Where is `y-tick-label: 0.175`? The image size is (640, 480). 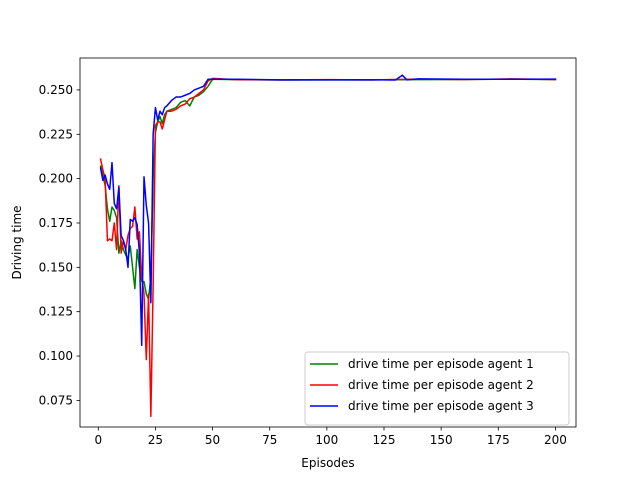
y-tick-label: 0.175 is located at coordinates (56, 223).